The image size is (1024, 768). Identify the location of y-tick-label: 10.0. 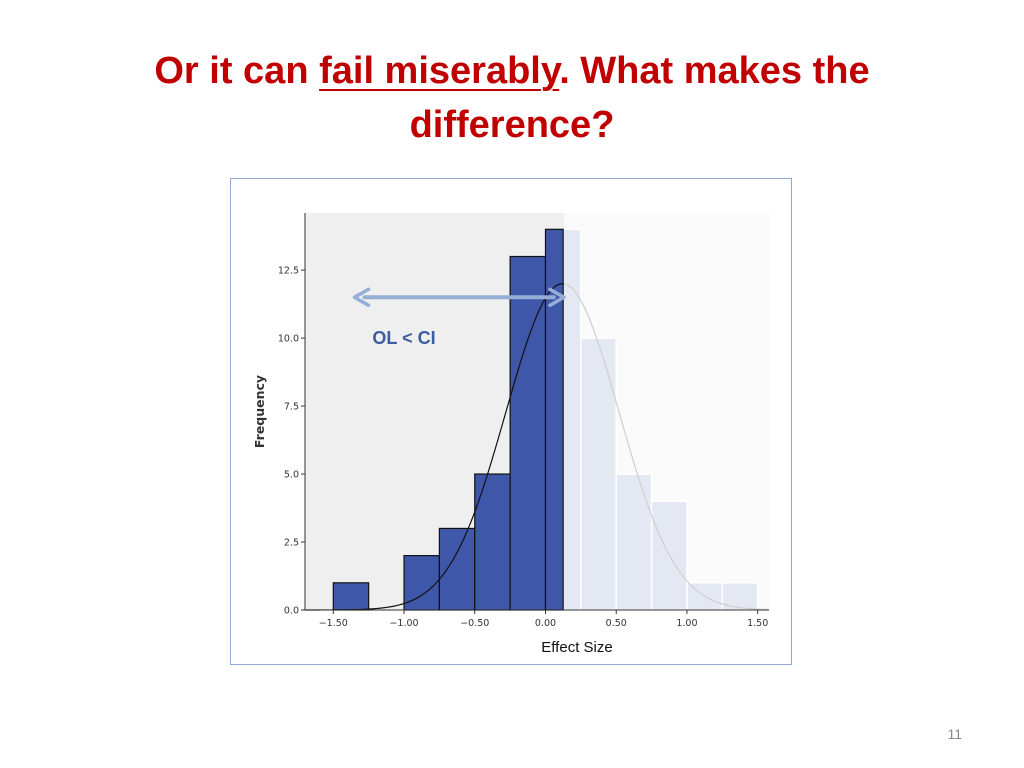
(288, 339).